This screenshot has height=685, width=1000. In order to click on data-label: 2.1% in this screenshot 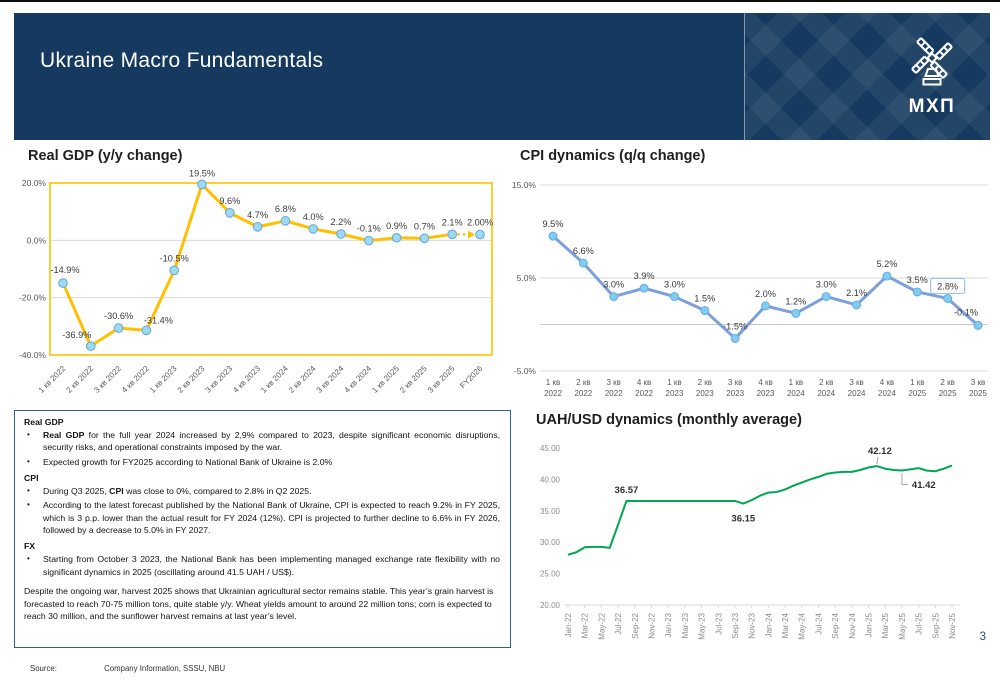, I will do `click(452, 222)`.